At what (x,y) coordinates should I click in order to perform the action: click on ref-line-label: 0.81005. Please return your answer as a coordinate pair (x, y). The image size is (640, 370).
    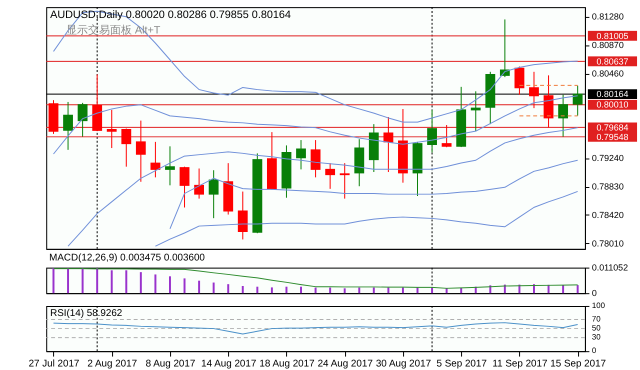
    Looking at the image, I should click on (612, 35).